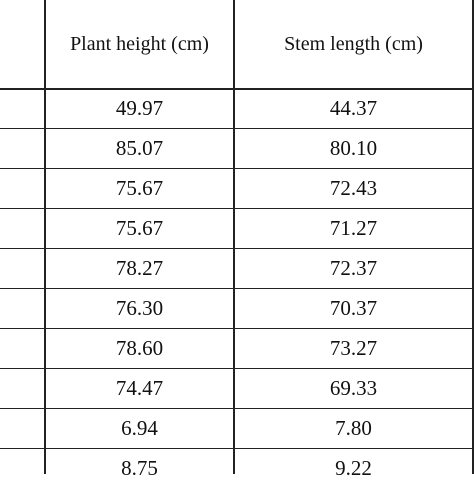 Image resolution: width=474 pixels, height=488 pixels. I want to click on column-divider-right, so click(473, 237).